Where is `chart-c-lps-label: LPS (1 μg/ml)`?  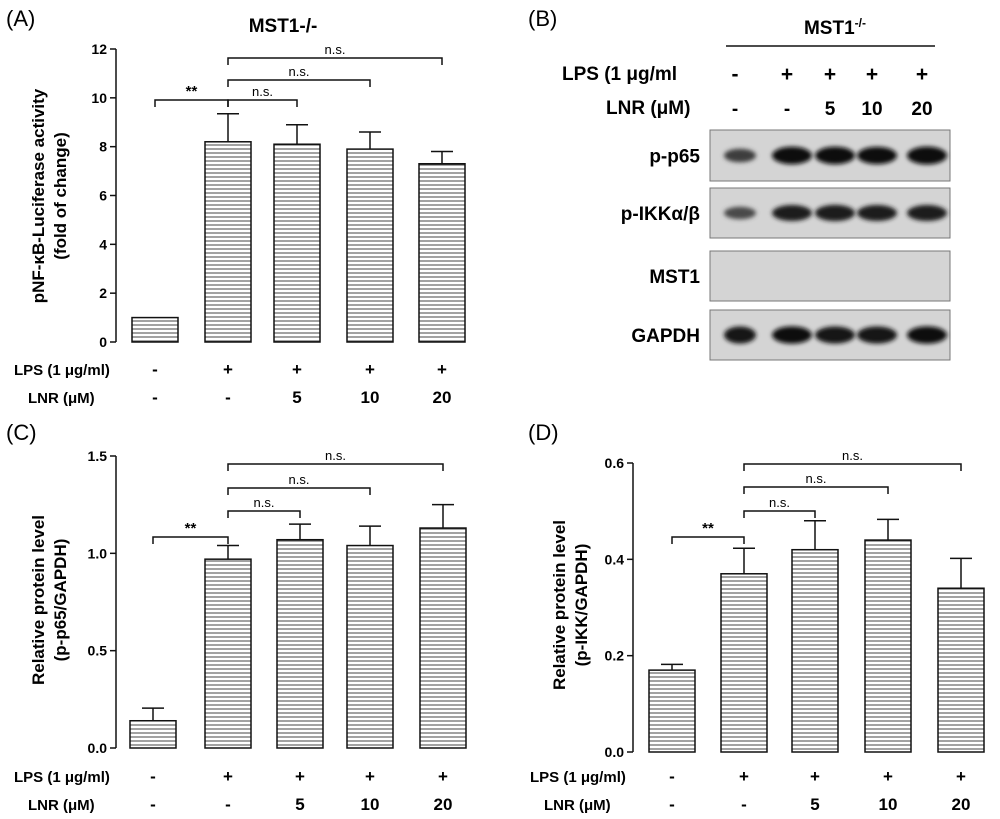 chart-c-lps-label: LPS (1 μg/ml) is located at coordinates (62, 777).